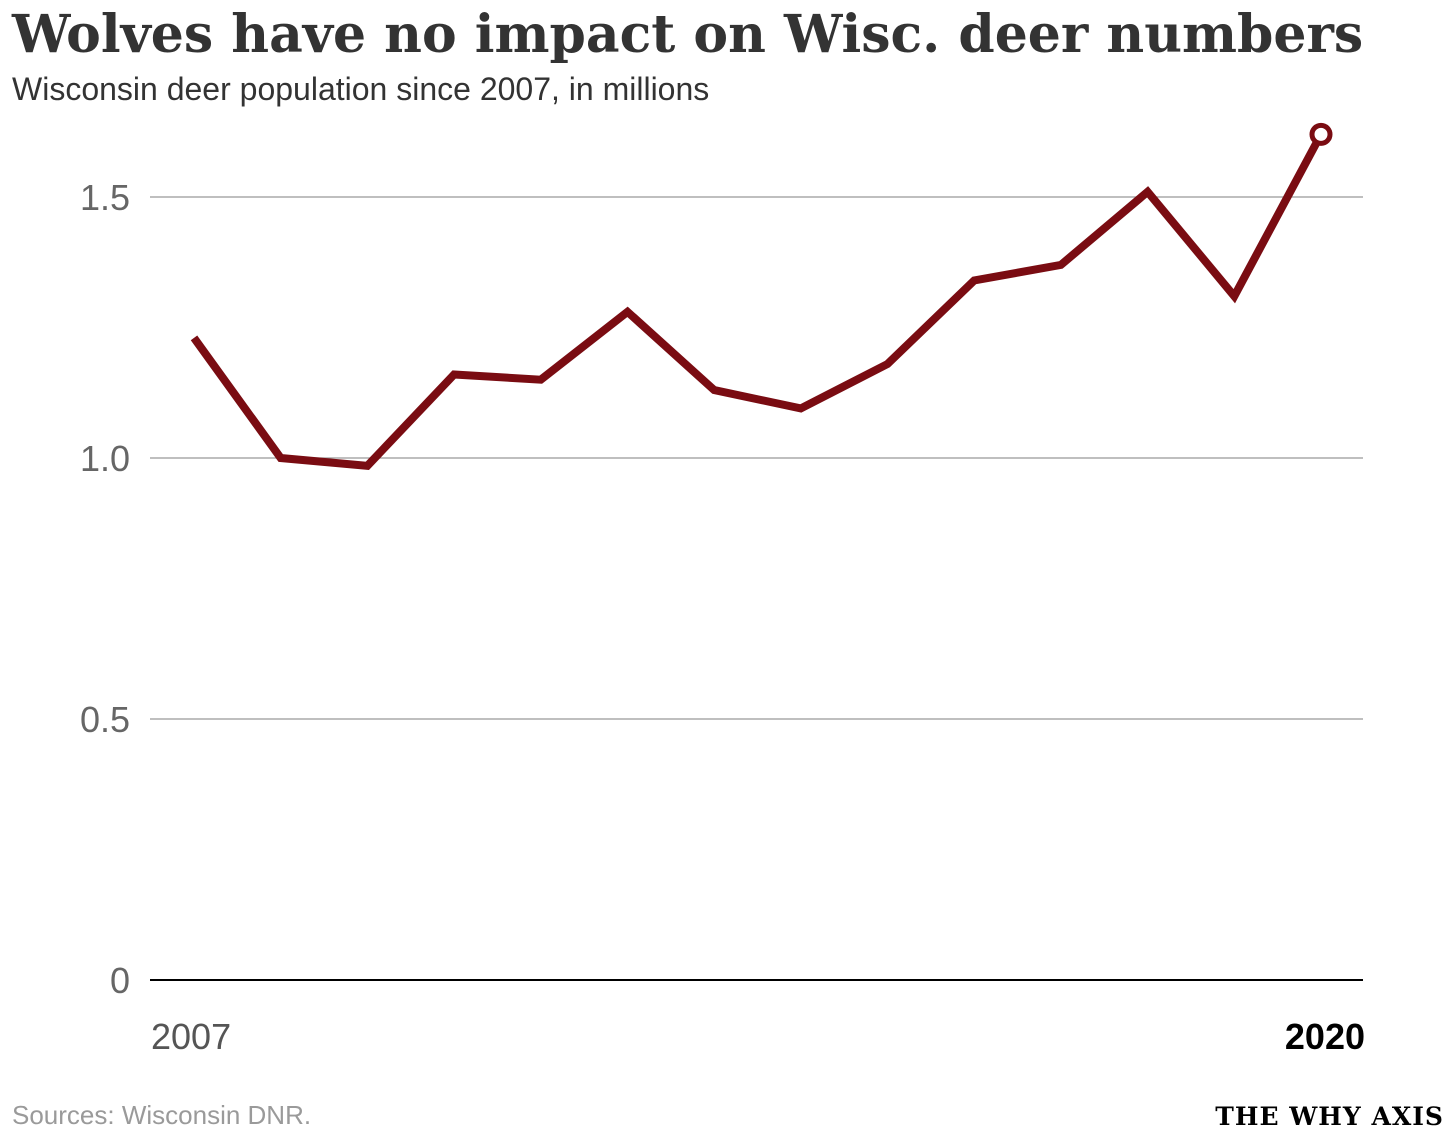  I want to click on y-tick-label: 0, so click(120, 980).